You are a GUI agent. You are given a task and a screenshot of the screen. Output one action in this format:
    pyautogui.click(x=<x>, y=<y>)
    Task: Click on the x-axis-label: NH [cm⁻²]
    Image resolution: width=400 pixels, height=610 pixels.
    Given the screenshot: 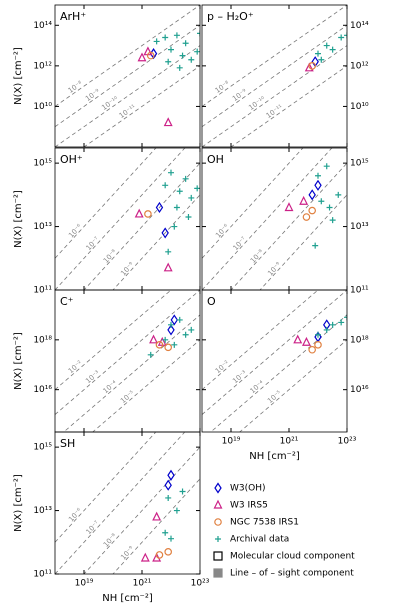 What is the action you would take?
    pyautogui.click(x=274, y=456)
    